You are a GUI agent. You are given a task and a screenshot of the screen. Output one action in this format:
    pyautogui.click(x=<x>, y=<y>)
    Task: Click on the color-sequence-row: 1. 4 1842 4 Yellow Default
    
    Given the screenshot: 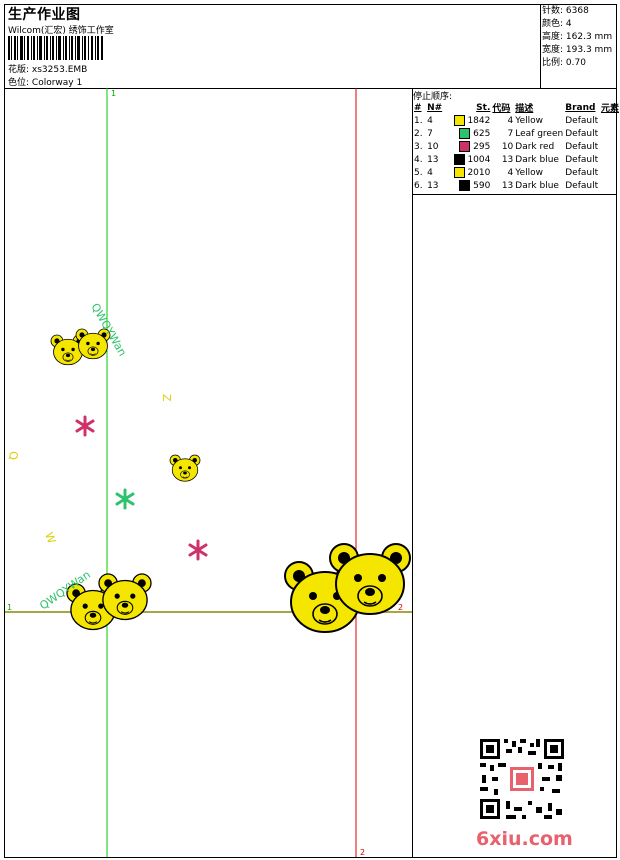 What is the action you would take?
    pyautogui.click(x=516, y=120)
    